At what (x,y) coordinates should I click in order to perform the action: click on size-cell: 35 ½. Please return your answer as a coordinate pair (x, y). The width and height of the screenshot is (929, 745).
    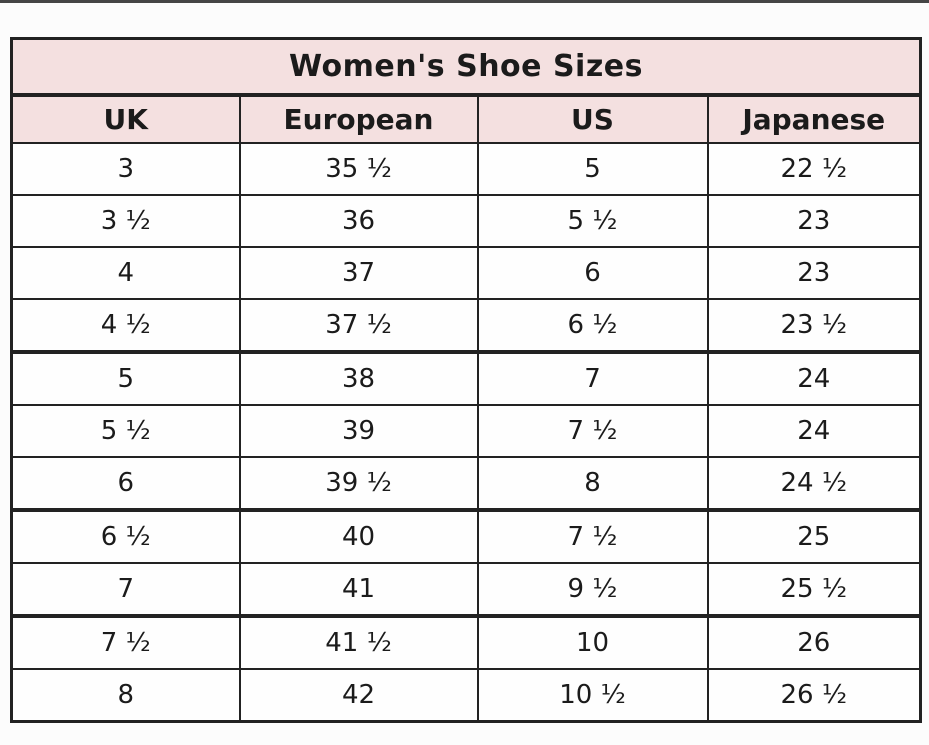
    Looking at the image, I should click on (358, 169).